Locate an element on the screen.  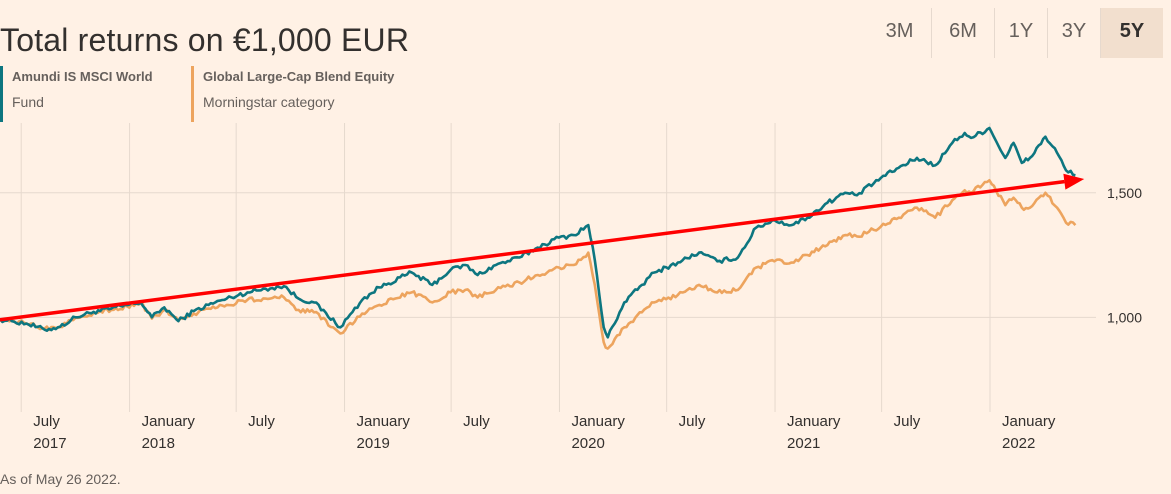
x-tick-year-label: 2017 is located at coordinates (49, 443).